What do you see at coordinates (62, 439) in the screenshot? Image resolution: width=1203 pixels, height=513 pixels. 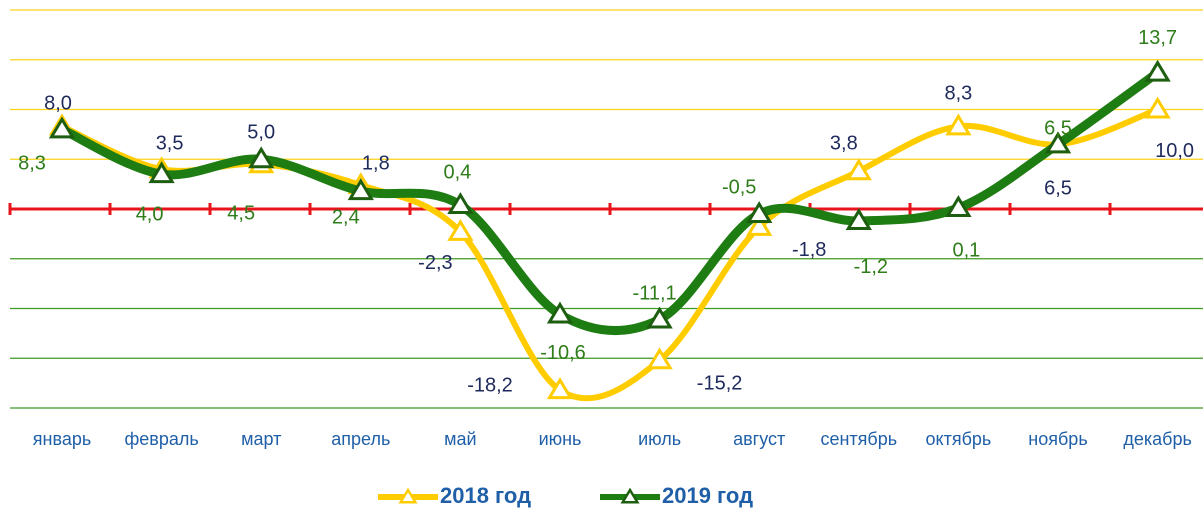 I see `x-tick-label: январь` at bounding box center [62, 439].